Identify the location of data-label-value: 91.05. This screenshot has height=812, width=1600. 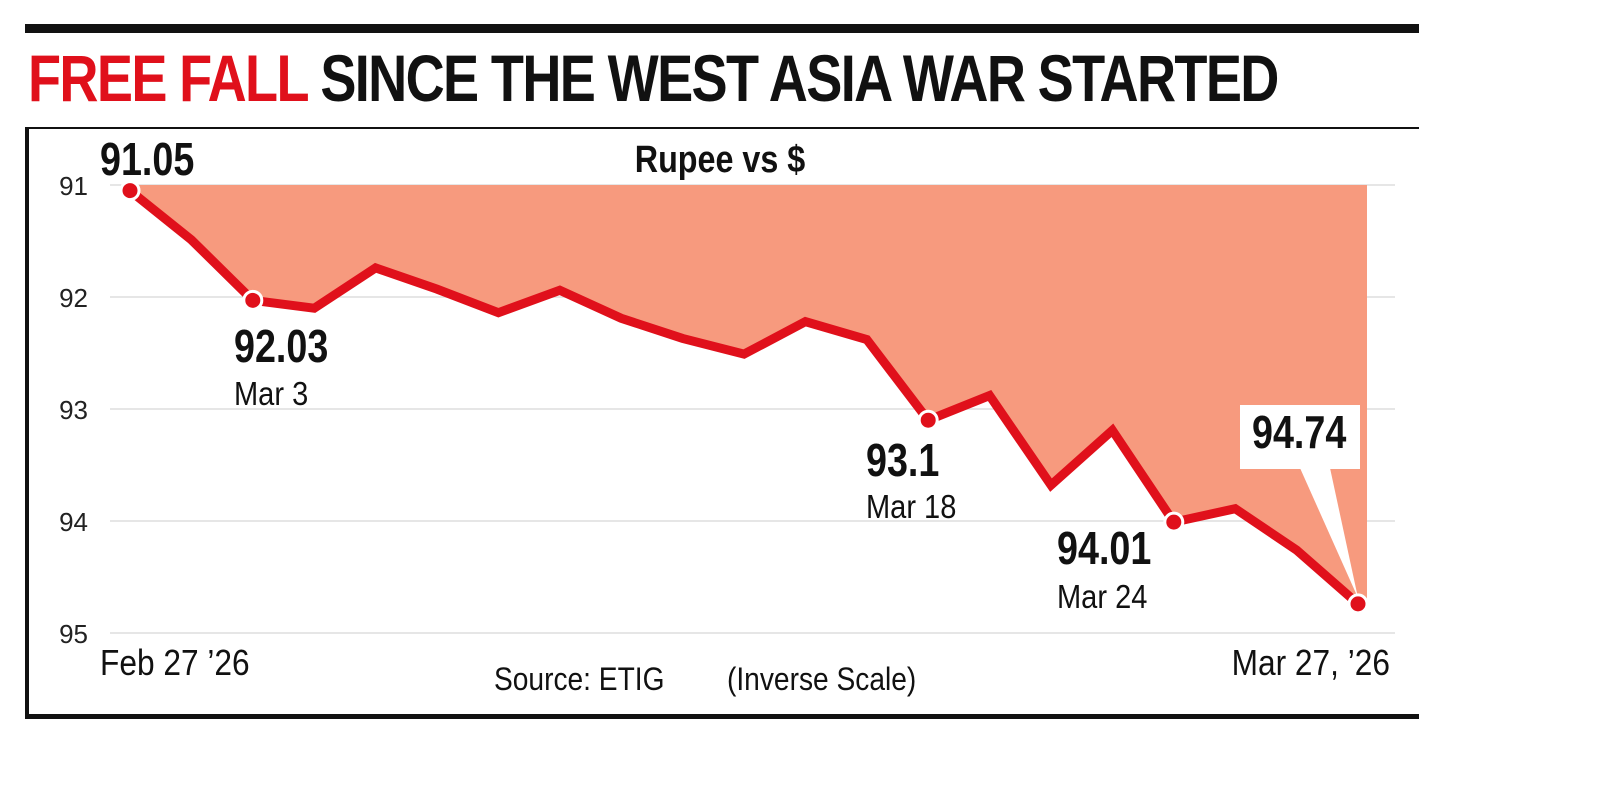
(147, 158).